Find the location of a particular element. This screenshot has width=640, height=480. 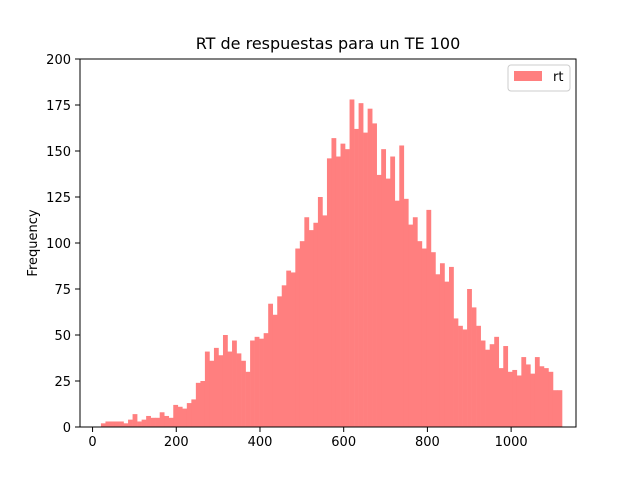

y-tick-label: 125 is located at coordinates (58, 198).